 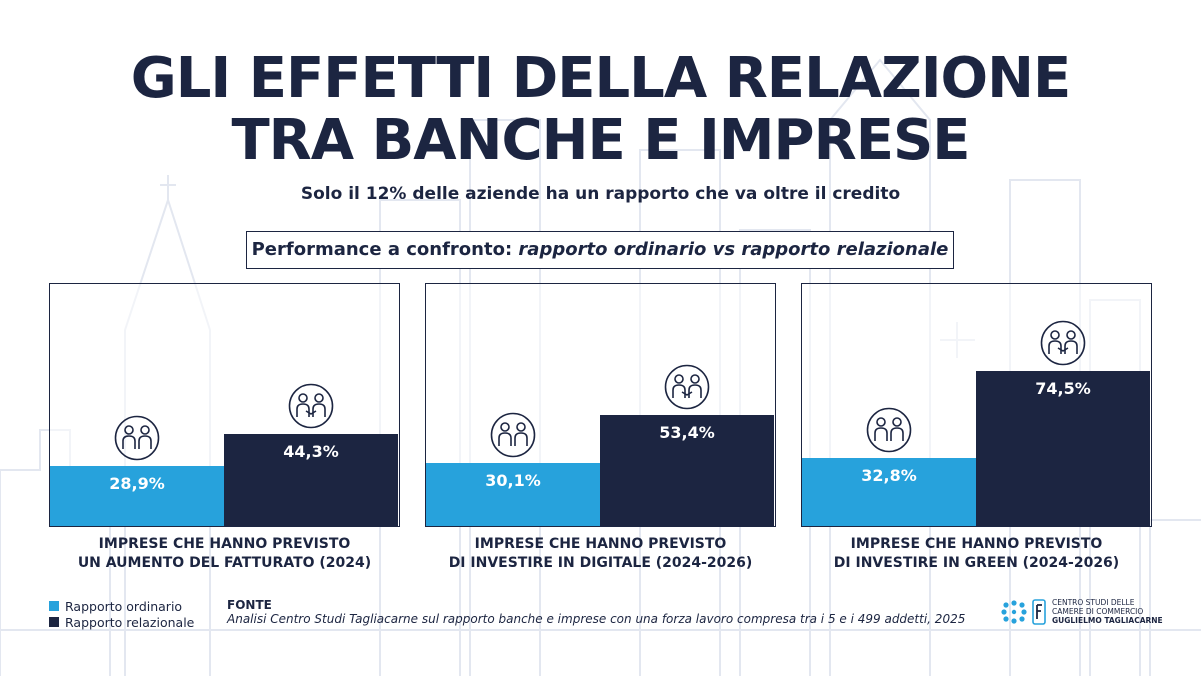 I want to click on legend-item-relazionale: Rapporto relazionale, so click(x=121, y=622).